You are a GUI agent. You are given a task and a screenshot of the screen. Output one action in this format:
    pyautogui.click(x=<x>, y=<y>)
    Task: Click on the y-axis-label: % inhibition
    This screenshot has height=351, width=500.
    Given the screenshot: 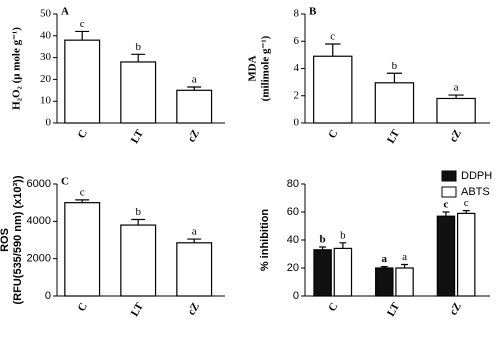 What is the action you would take?
    pyautogui.click(x=265, y=240)
    